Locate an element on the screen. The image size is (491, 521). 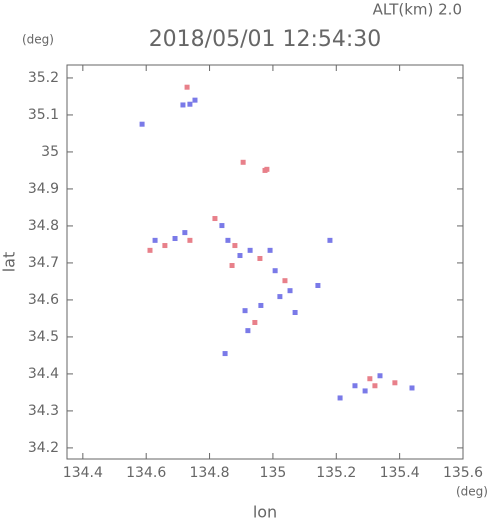
y-tick-label: 34.4 is located at coordinates (43, 374).